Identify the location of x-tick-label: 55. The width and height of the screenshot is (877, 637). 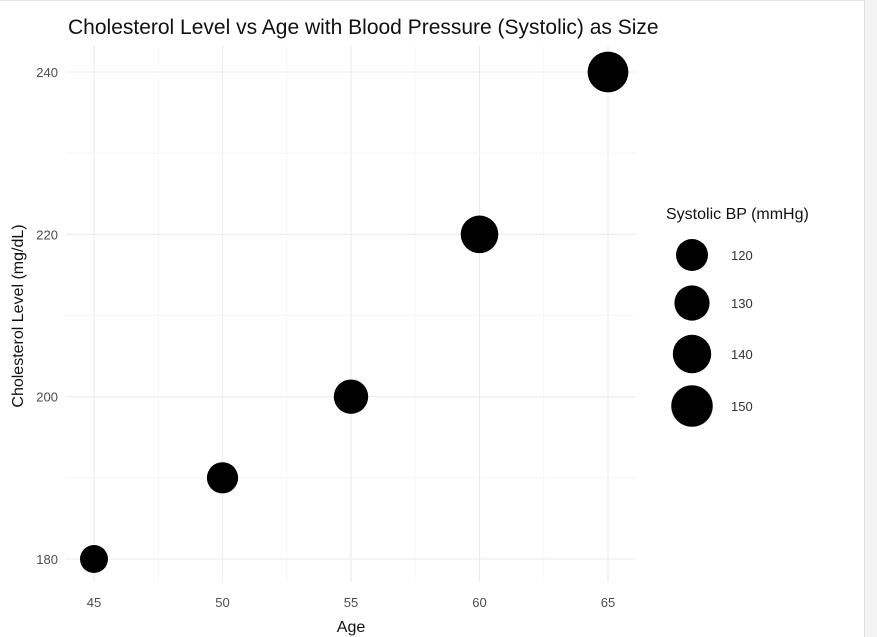
(351, 602).